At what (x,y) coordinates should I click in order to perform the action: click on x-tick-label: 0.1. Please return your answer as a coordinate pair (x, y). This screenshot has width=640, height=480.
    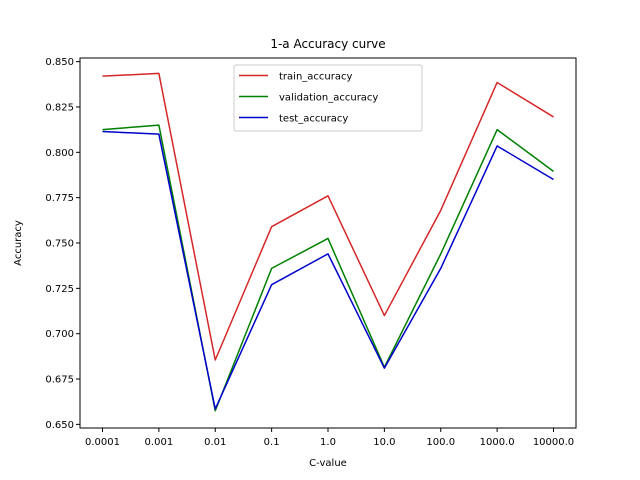
    Looking at the image, I should click on (272, 442).